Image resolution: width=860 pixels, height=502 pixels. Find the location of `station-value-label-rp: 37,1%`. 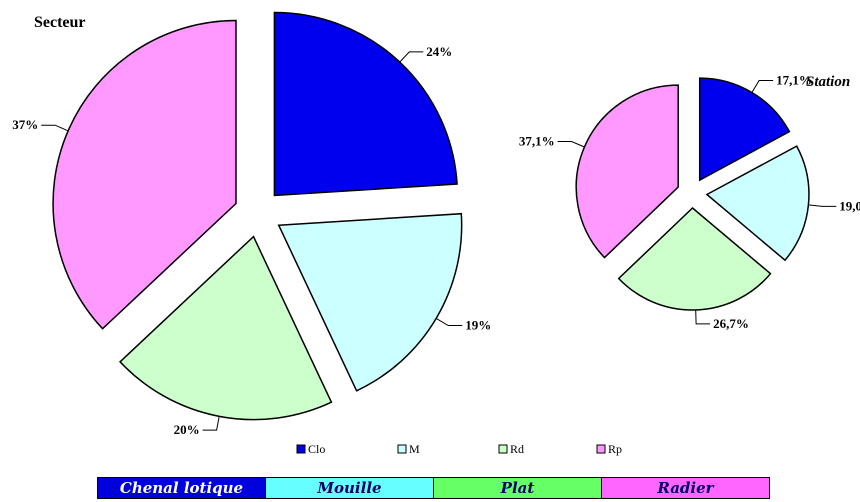

station-value-label-rp: 37,1% is located at coordinates (537, 141).